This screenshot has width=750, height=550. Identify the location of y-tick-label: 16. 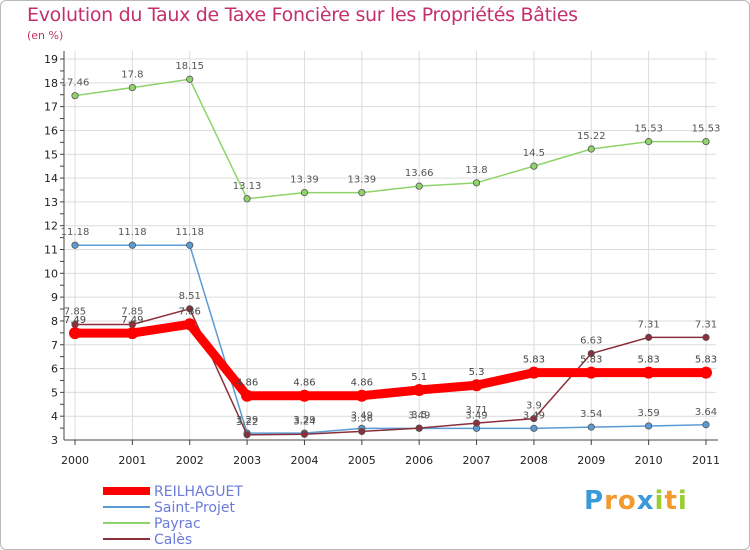
(51, 130).